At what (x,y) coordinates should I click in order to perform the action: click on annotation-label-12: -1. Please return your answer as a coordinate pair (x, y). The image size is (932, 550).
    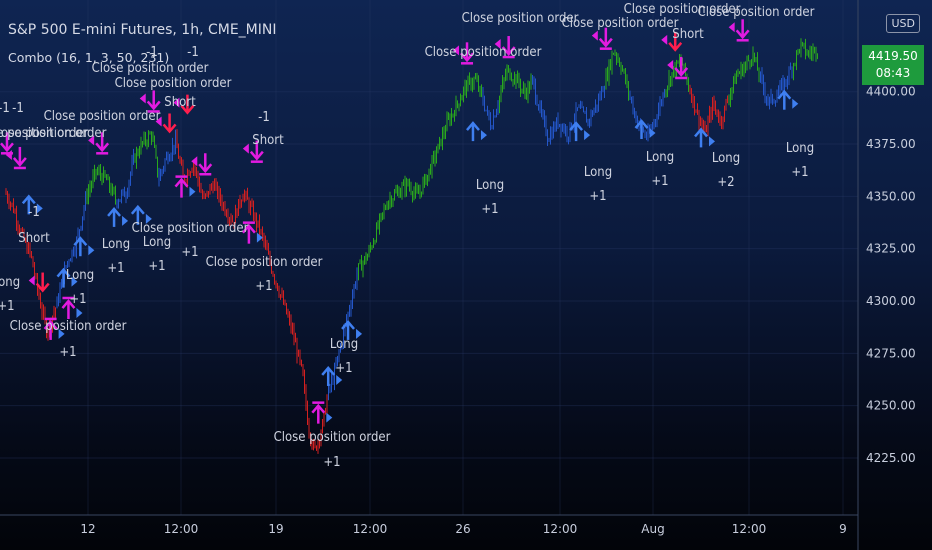
    Looking at the image, I should click on (34, 212).